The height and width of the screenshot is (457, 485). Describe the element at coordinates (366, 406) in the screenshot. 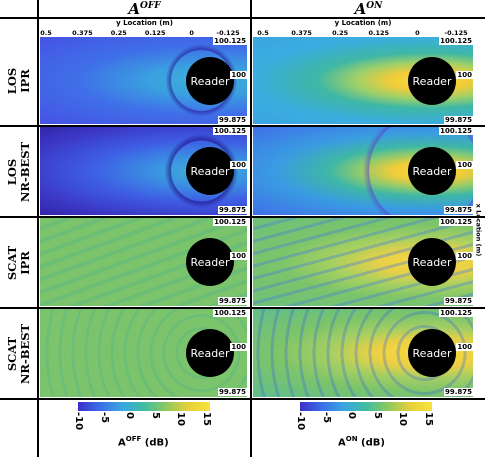

I see `colorbar-on` at that location.